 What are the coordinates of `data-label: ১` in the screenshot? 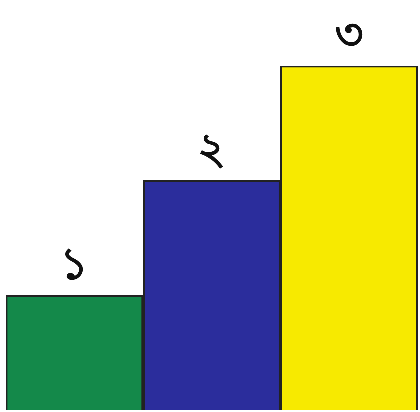 It's located at (75, 264).